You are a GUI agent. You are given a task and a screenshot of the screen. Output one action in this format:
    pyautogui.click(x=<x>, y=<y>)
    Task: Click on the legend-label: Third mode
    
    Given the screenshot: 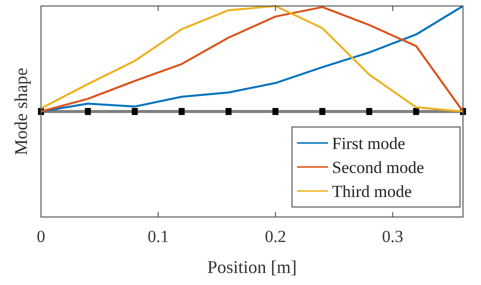 What is the action you would take?
    pyautogui.click(x=372, y=191)
    